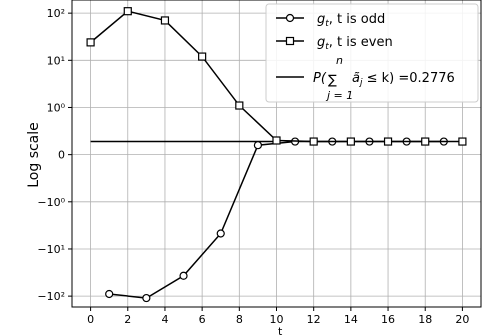 This screenshot has height=335, width=482. Describe the element at coordinates (290, 18) in the screenshot. I see `legend-circle-marker` at that location.